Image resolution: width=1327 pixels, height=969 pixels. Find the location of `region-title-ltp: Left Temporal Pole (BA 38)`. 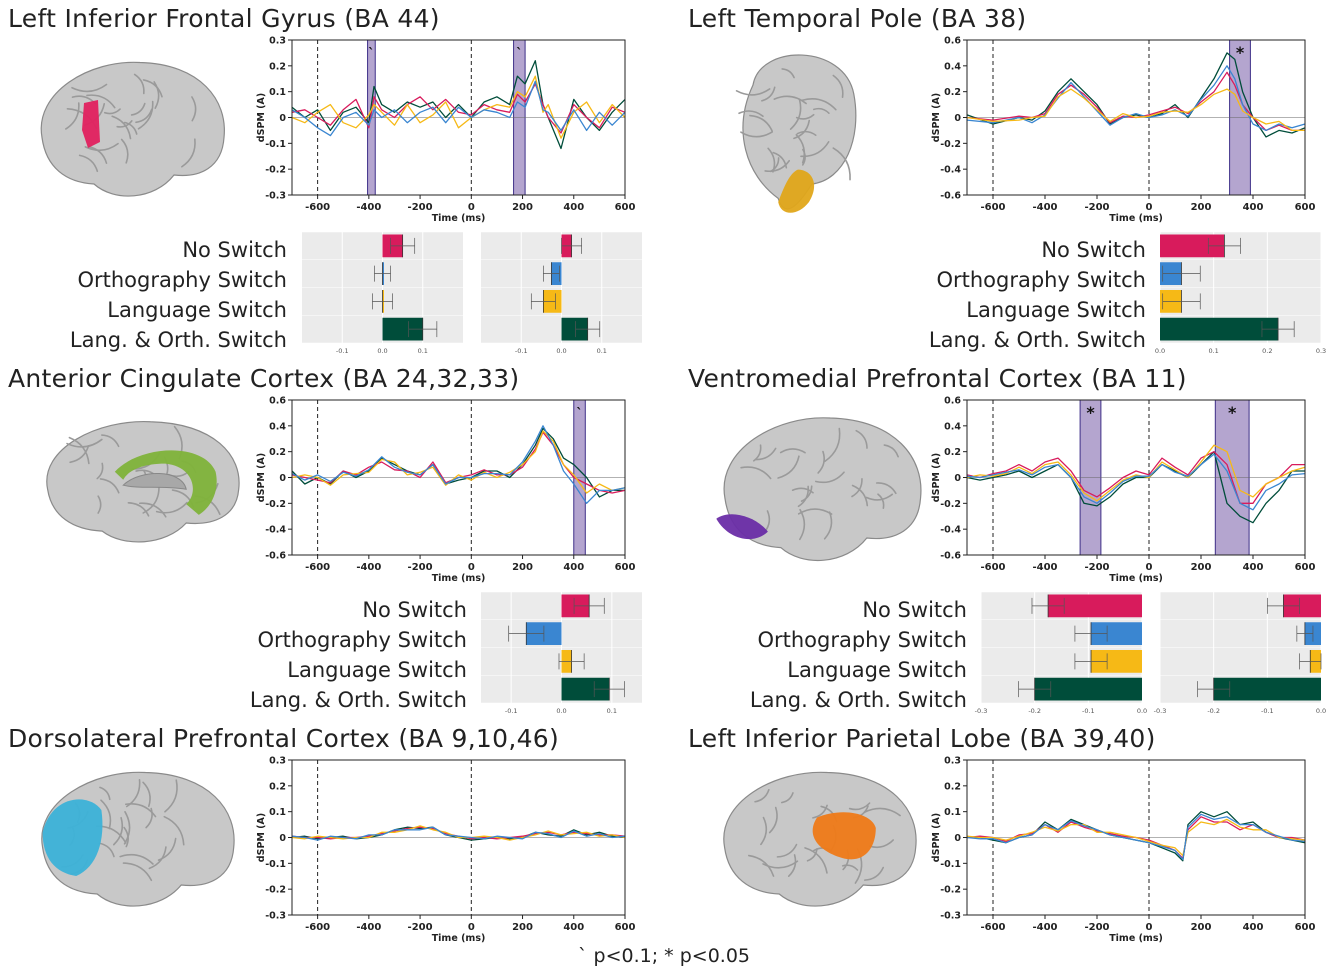

region-title-ltp: Left Temporal Pole (BA 38) is located at coordinates (857, 18).